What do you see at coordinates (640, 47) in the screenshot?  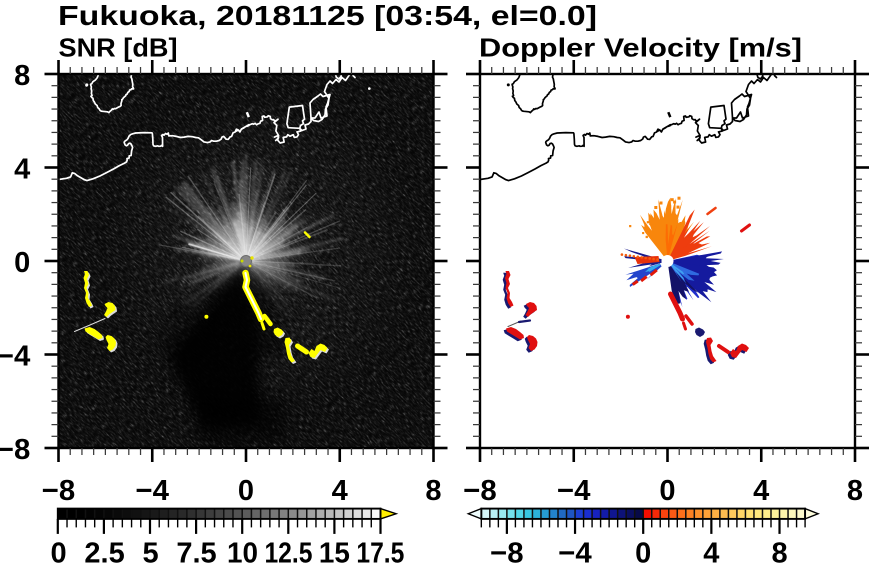 I see `svg-text: Doppler Velocity [m/s]` at bounding box center [640, 47].